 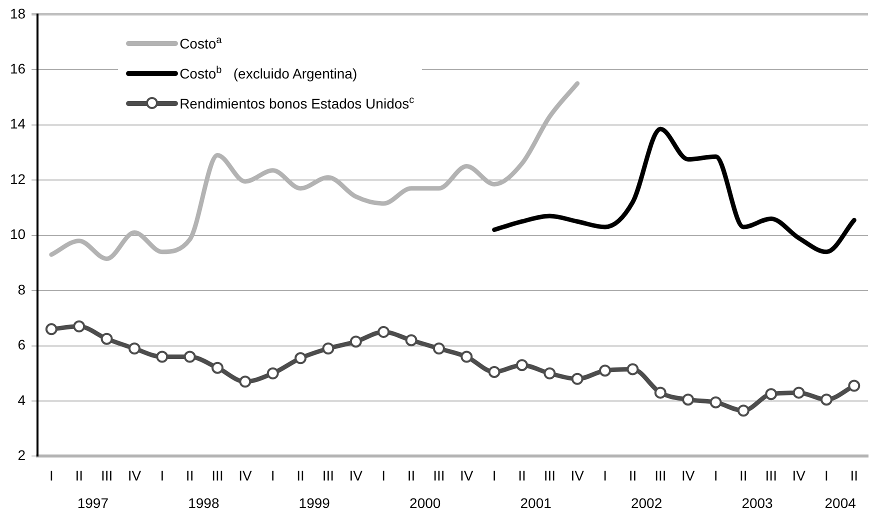 What do you see at coordinates (314, 503) in the screenshot?
I see `text: 1999` at bounding box center [314, 503].